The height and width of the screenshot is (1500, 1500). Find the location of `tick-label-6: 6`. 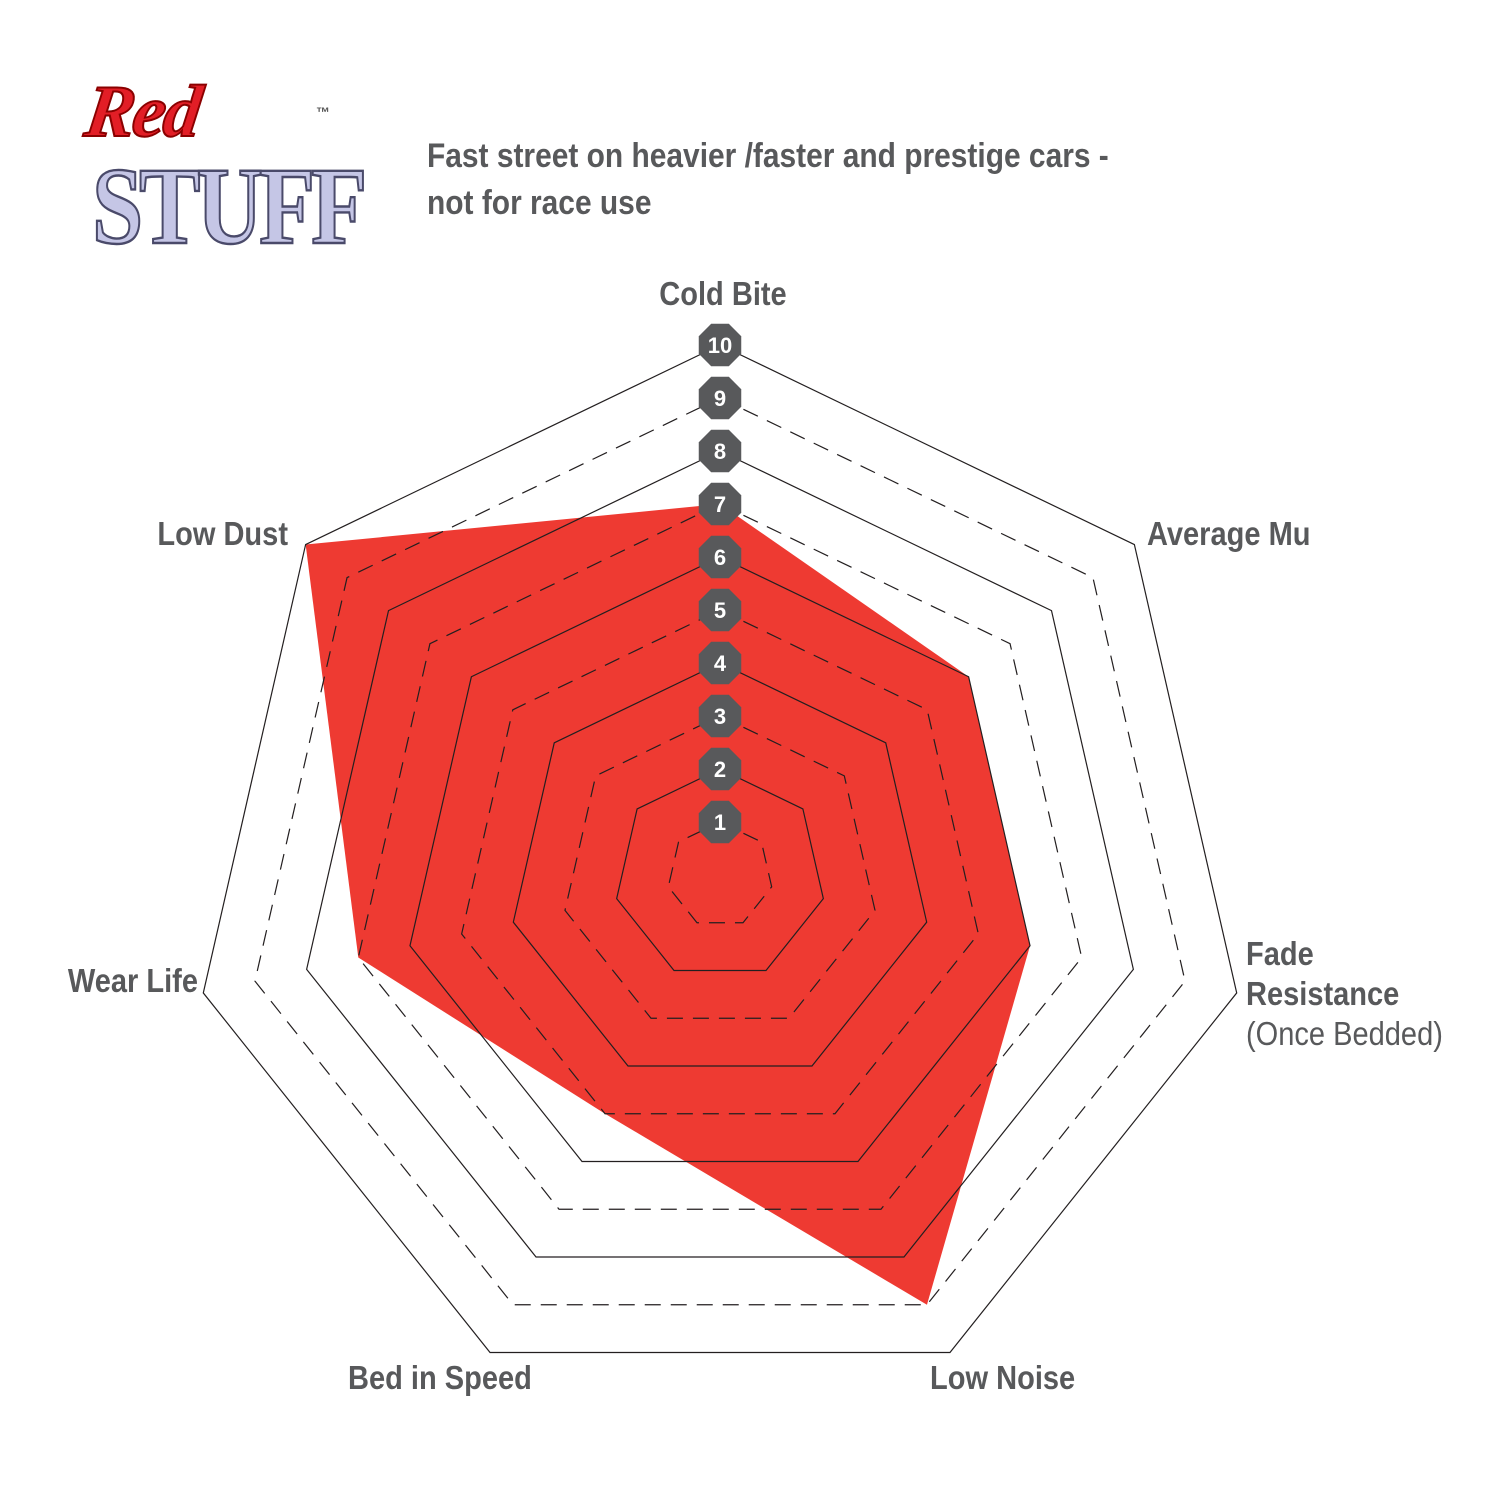

tick-label-6: 6 is located at coordinates (720, 557).